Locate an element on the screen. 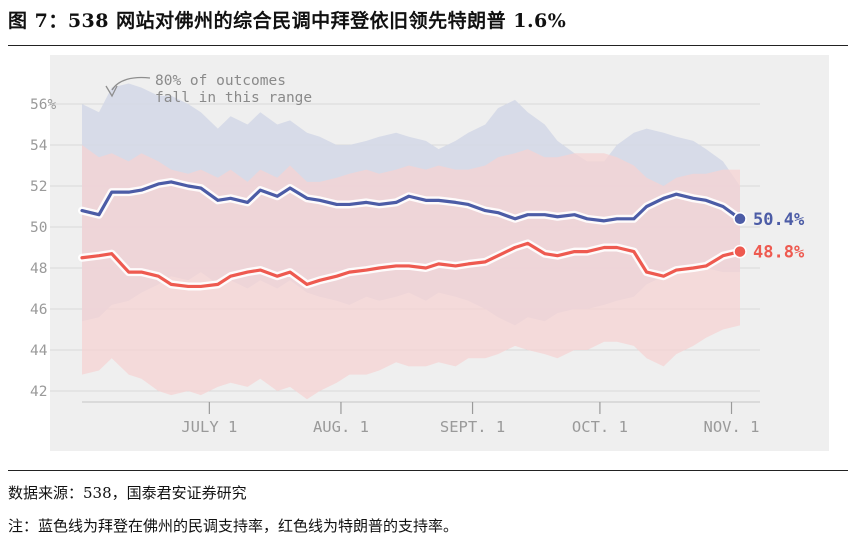 The width and height of the screenshot is (852, 546). x-tick-label: SEPT. 1 is located at coordinates (472, 427).